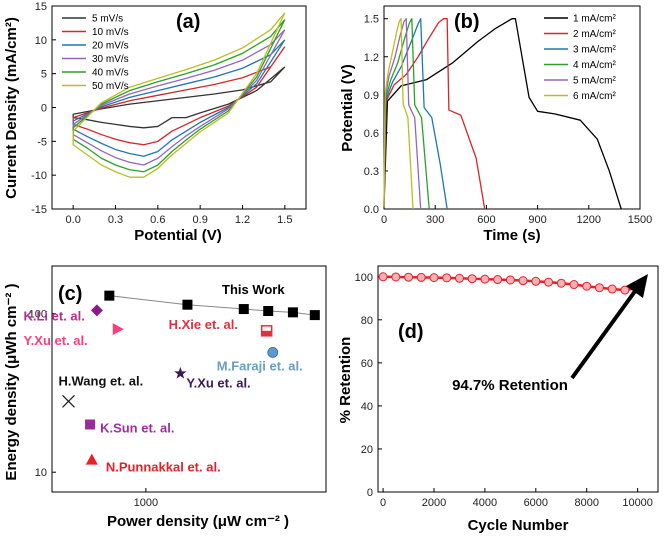  I want to click on panel-b-xlabel: Time (s), so click(511, 235).